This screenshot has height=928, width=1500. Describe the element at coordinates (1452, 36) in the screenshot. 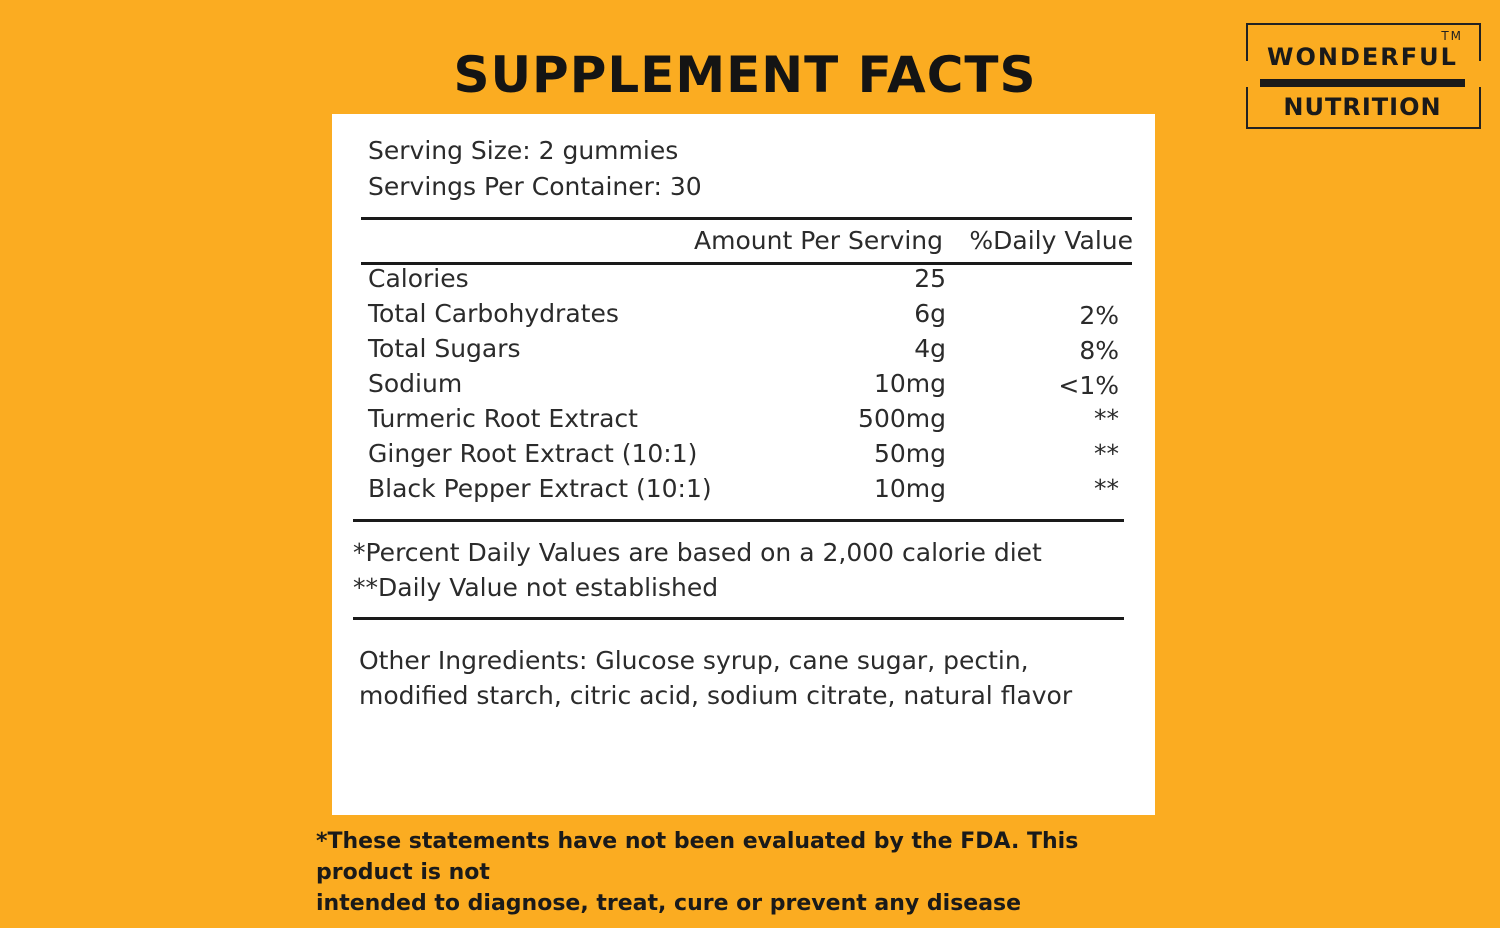

I see `trademark-mark: TM` at that location.